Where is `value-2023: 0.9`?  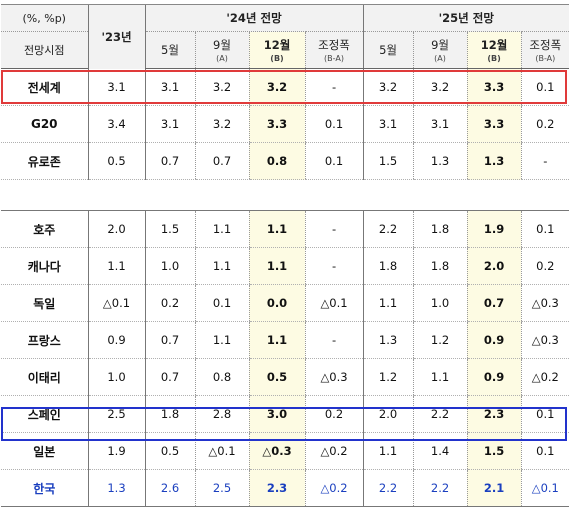
value-2023: 0.9 is located at coordinates (116, 340).